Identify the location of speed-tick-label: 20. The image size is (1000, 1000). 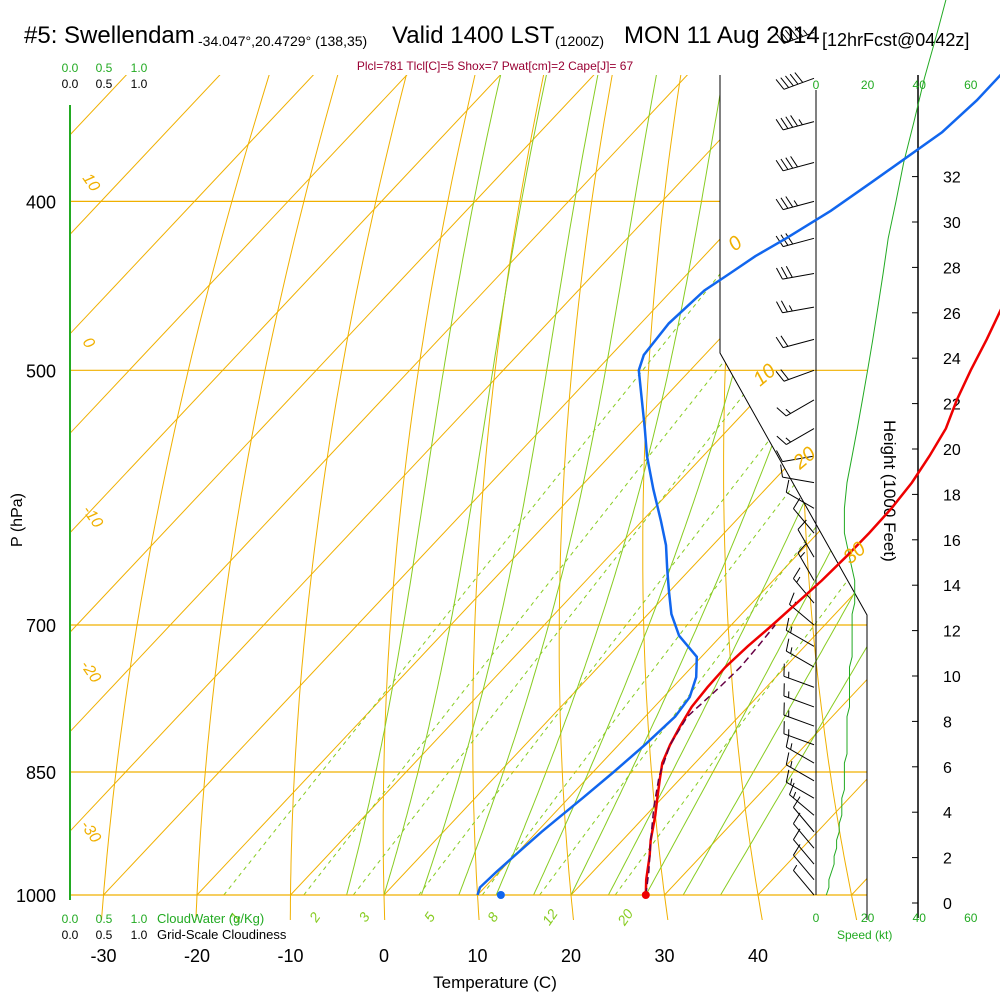
(868, 918).